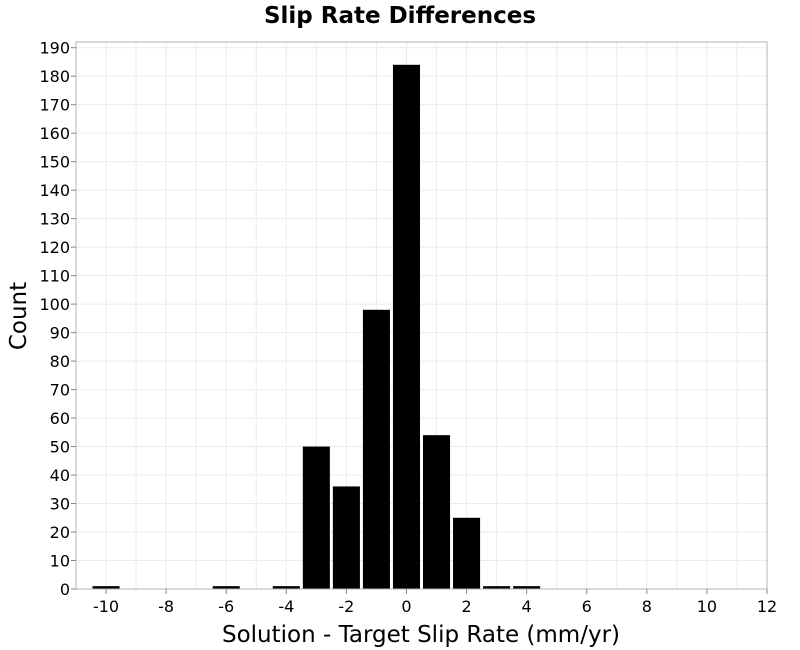  What do you see at coordinates (60, 418) in the screenshot?
I see `y-tick-label: 60` at bounding box center [60, 418].